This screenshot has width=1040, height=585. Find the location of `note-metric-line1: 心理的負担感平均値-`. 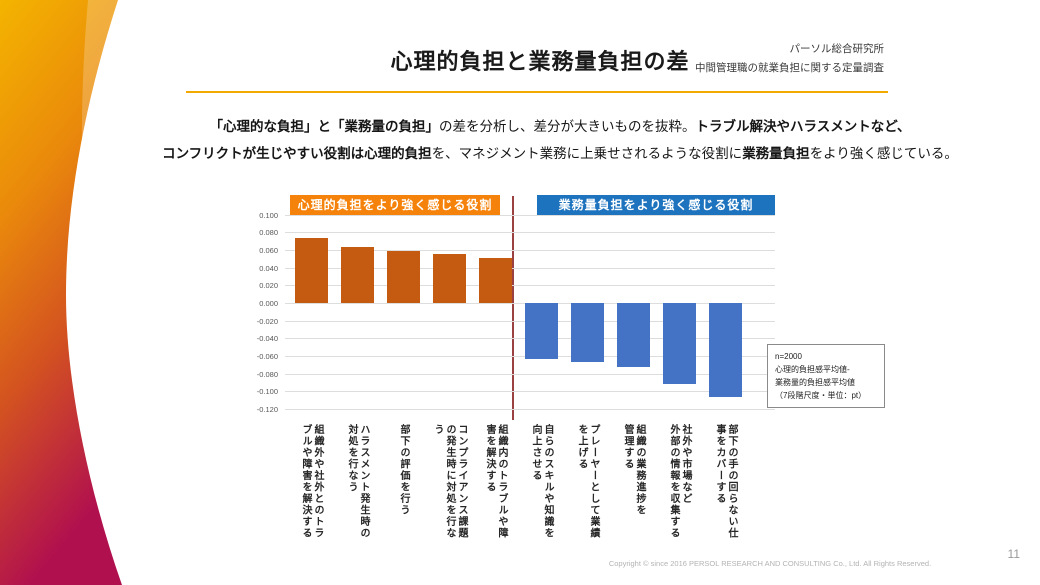

note-metric-line1: 心理的負担感平均値- is located at coordinates (812, 369).